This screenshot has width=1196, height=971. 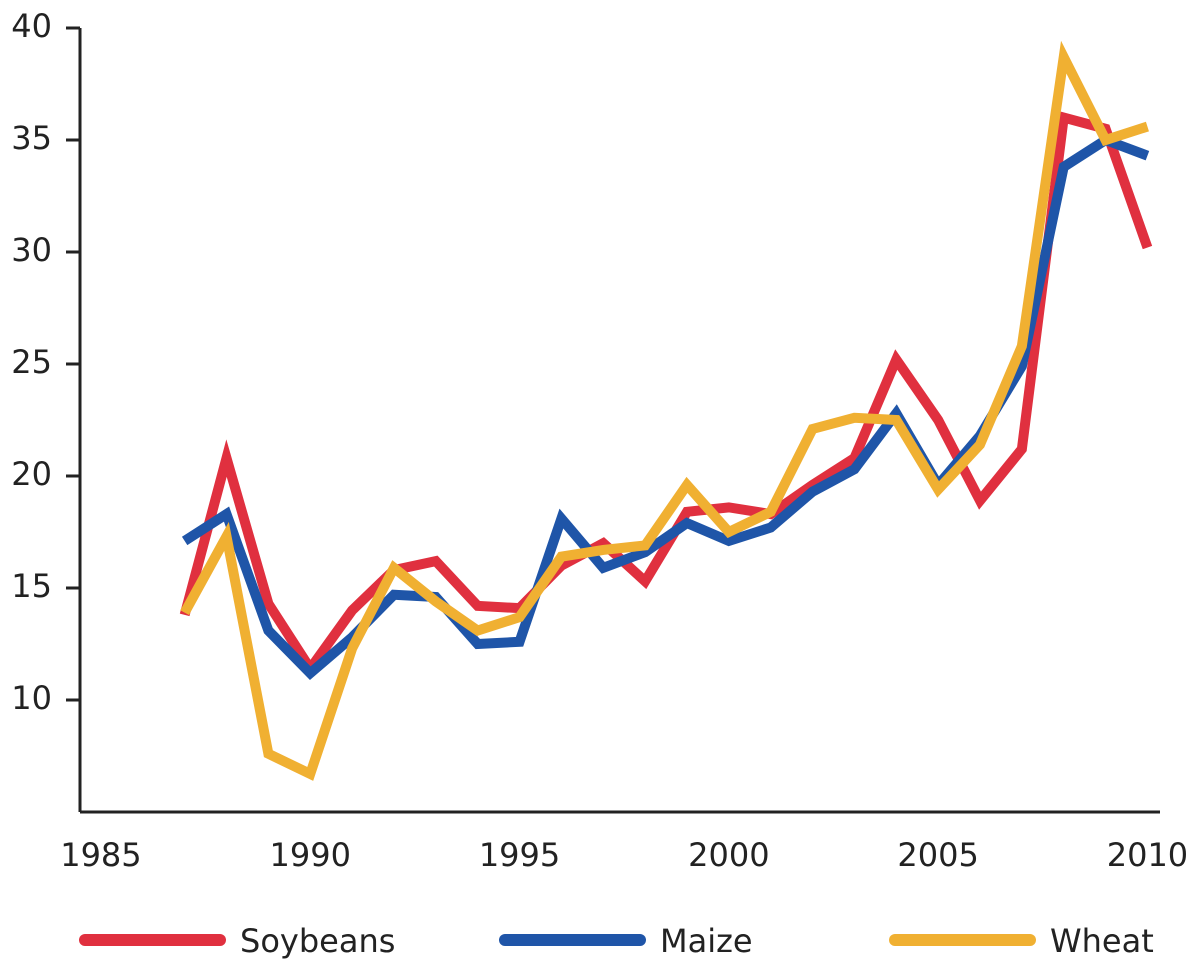 I want to click on x-tick-label: 2010, so click(x=1147, y=855).